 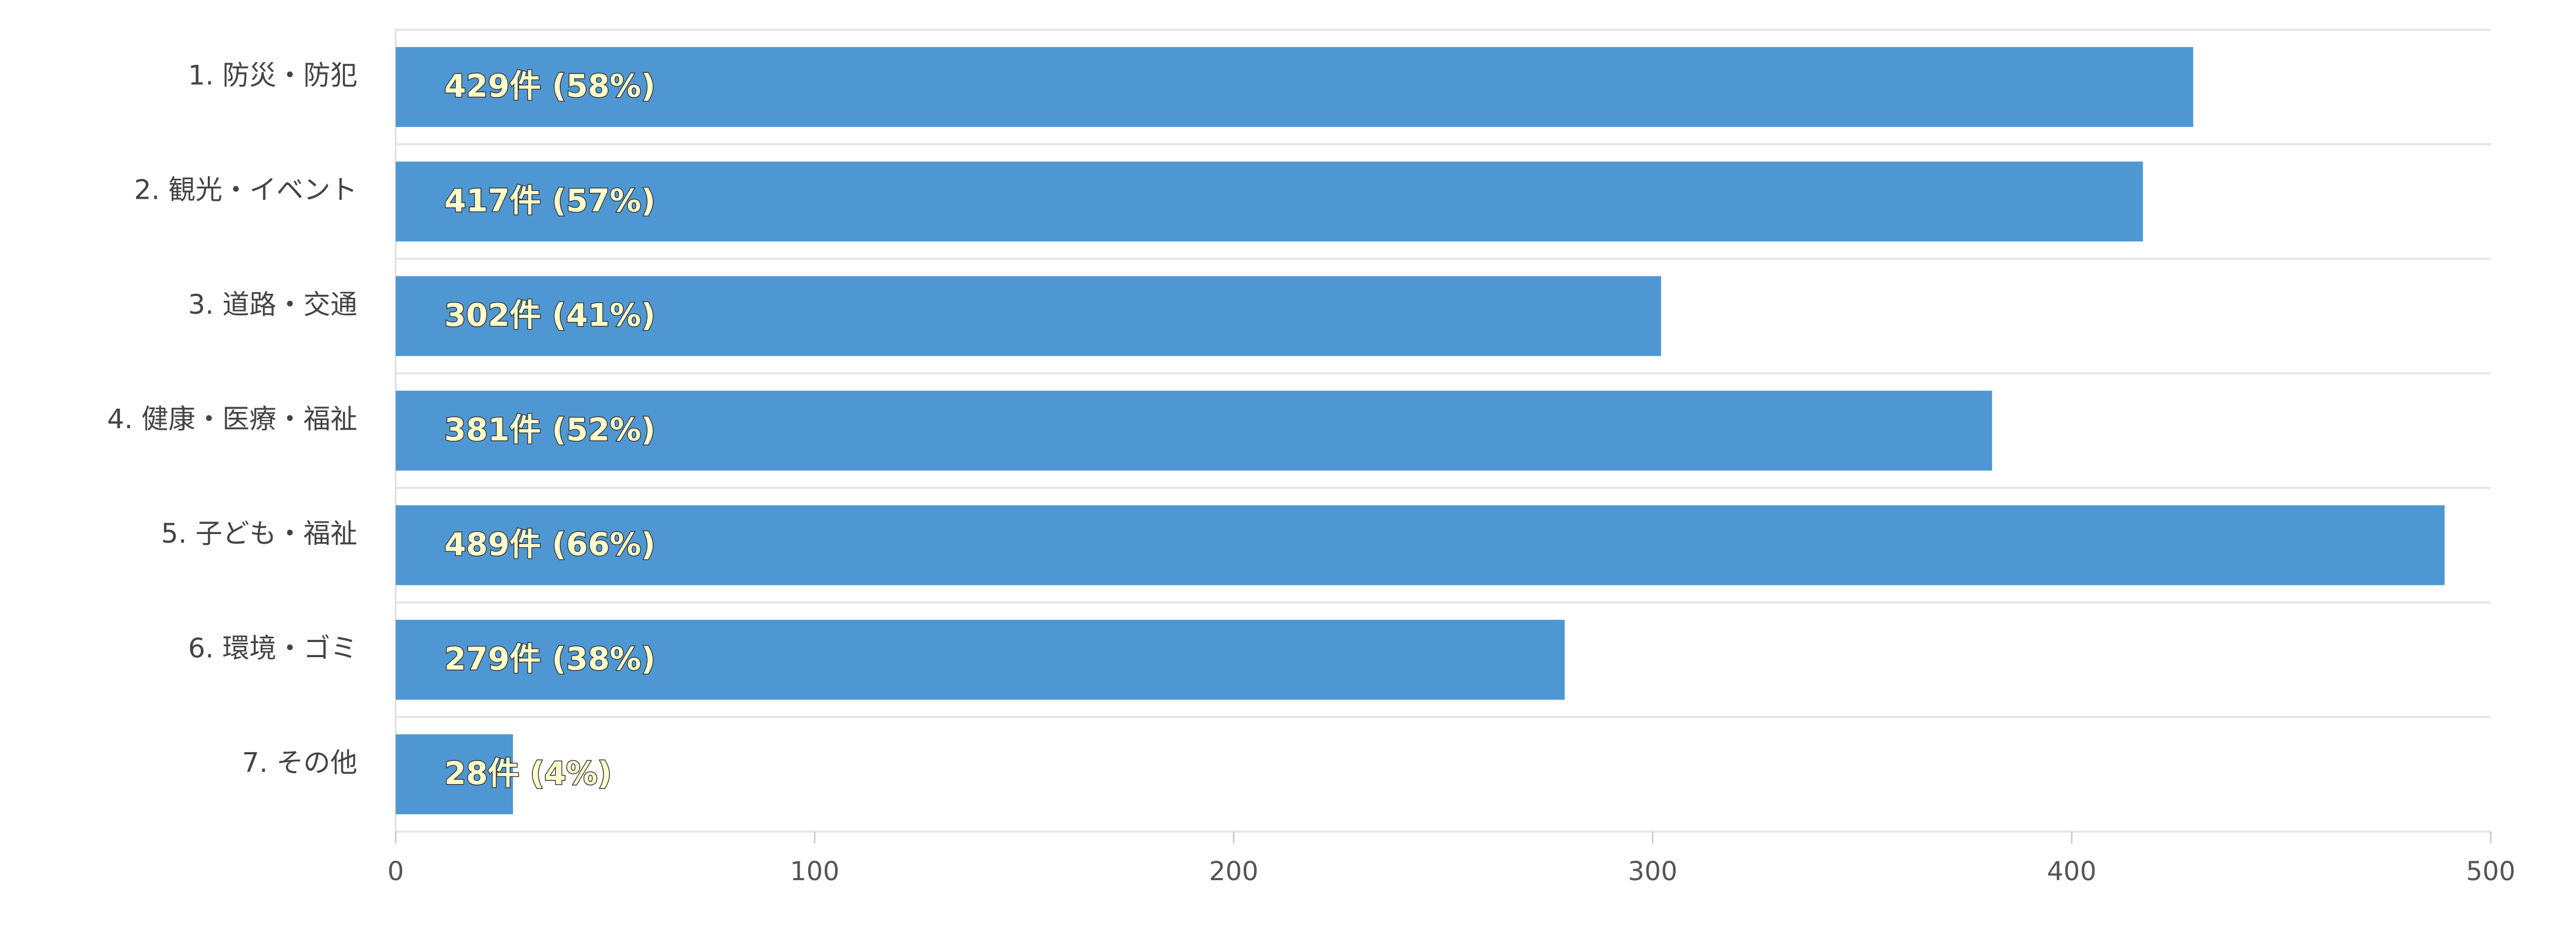 What do you see at coordinates (396, 872) in the screenshot?
I see `x-tick-label: 0` at bounding box center [396, 872].